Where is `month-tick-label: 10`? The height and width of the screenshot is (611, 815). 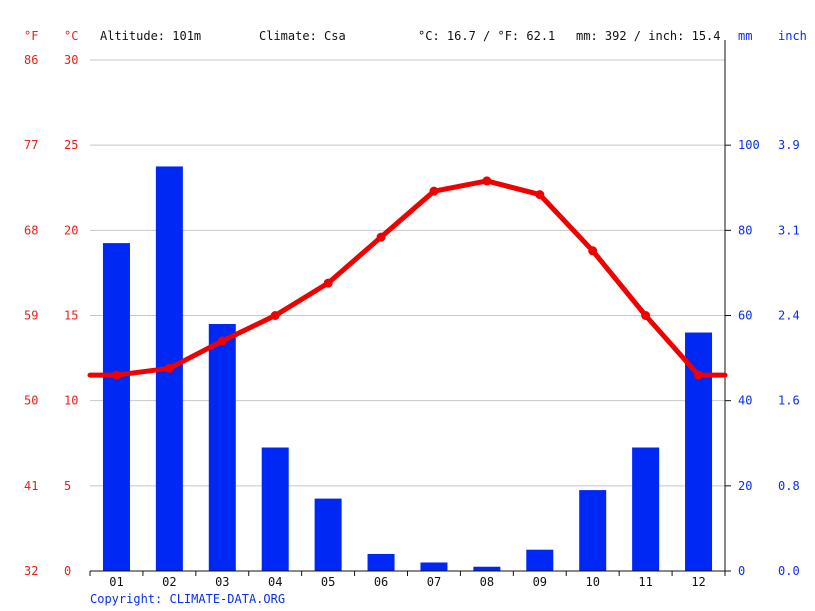 month-tick-label: 10 is located at coordinates (592, 582).